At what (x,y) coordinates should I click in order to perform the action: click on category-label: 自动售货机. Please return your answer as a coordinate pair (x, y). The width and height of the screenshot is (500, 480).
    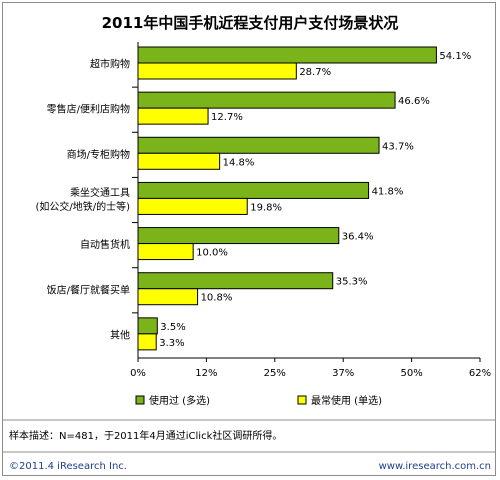
    Looking at the image, I should click on (105, 244).